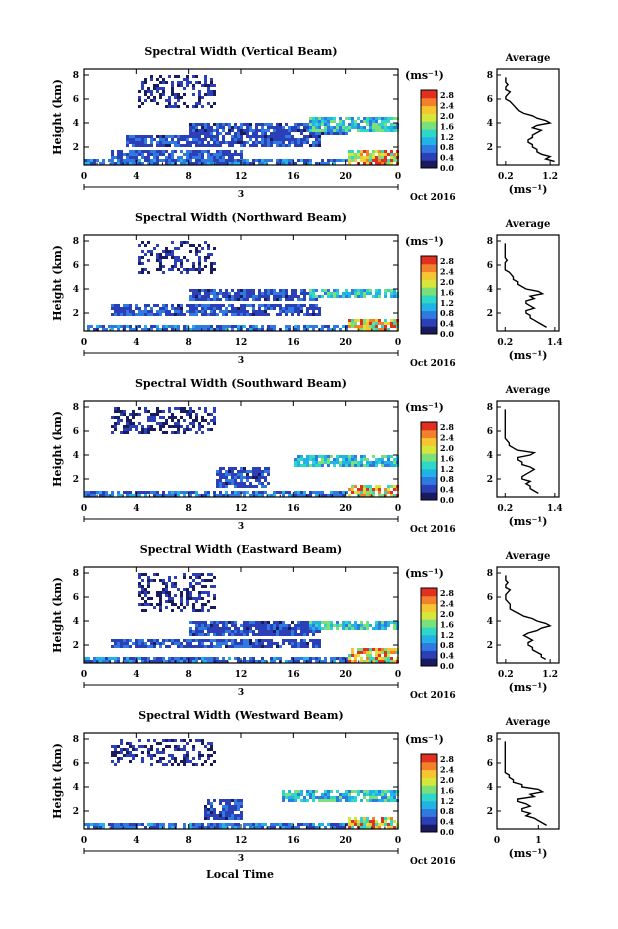  Describe the element at coordinates (490, 456) in the screenshot. I see `average-y-tick-label: 4` at that location.